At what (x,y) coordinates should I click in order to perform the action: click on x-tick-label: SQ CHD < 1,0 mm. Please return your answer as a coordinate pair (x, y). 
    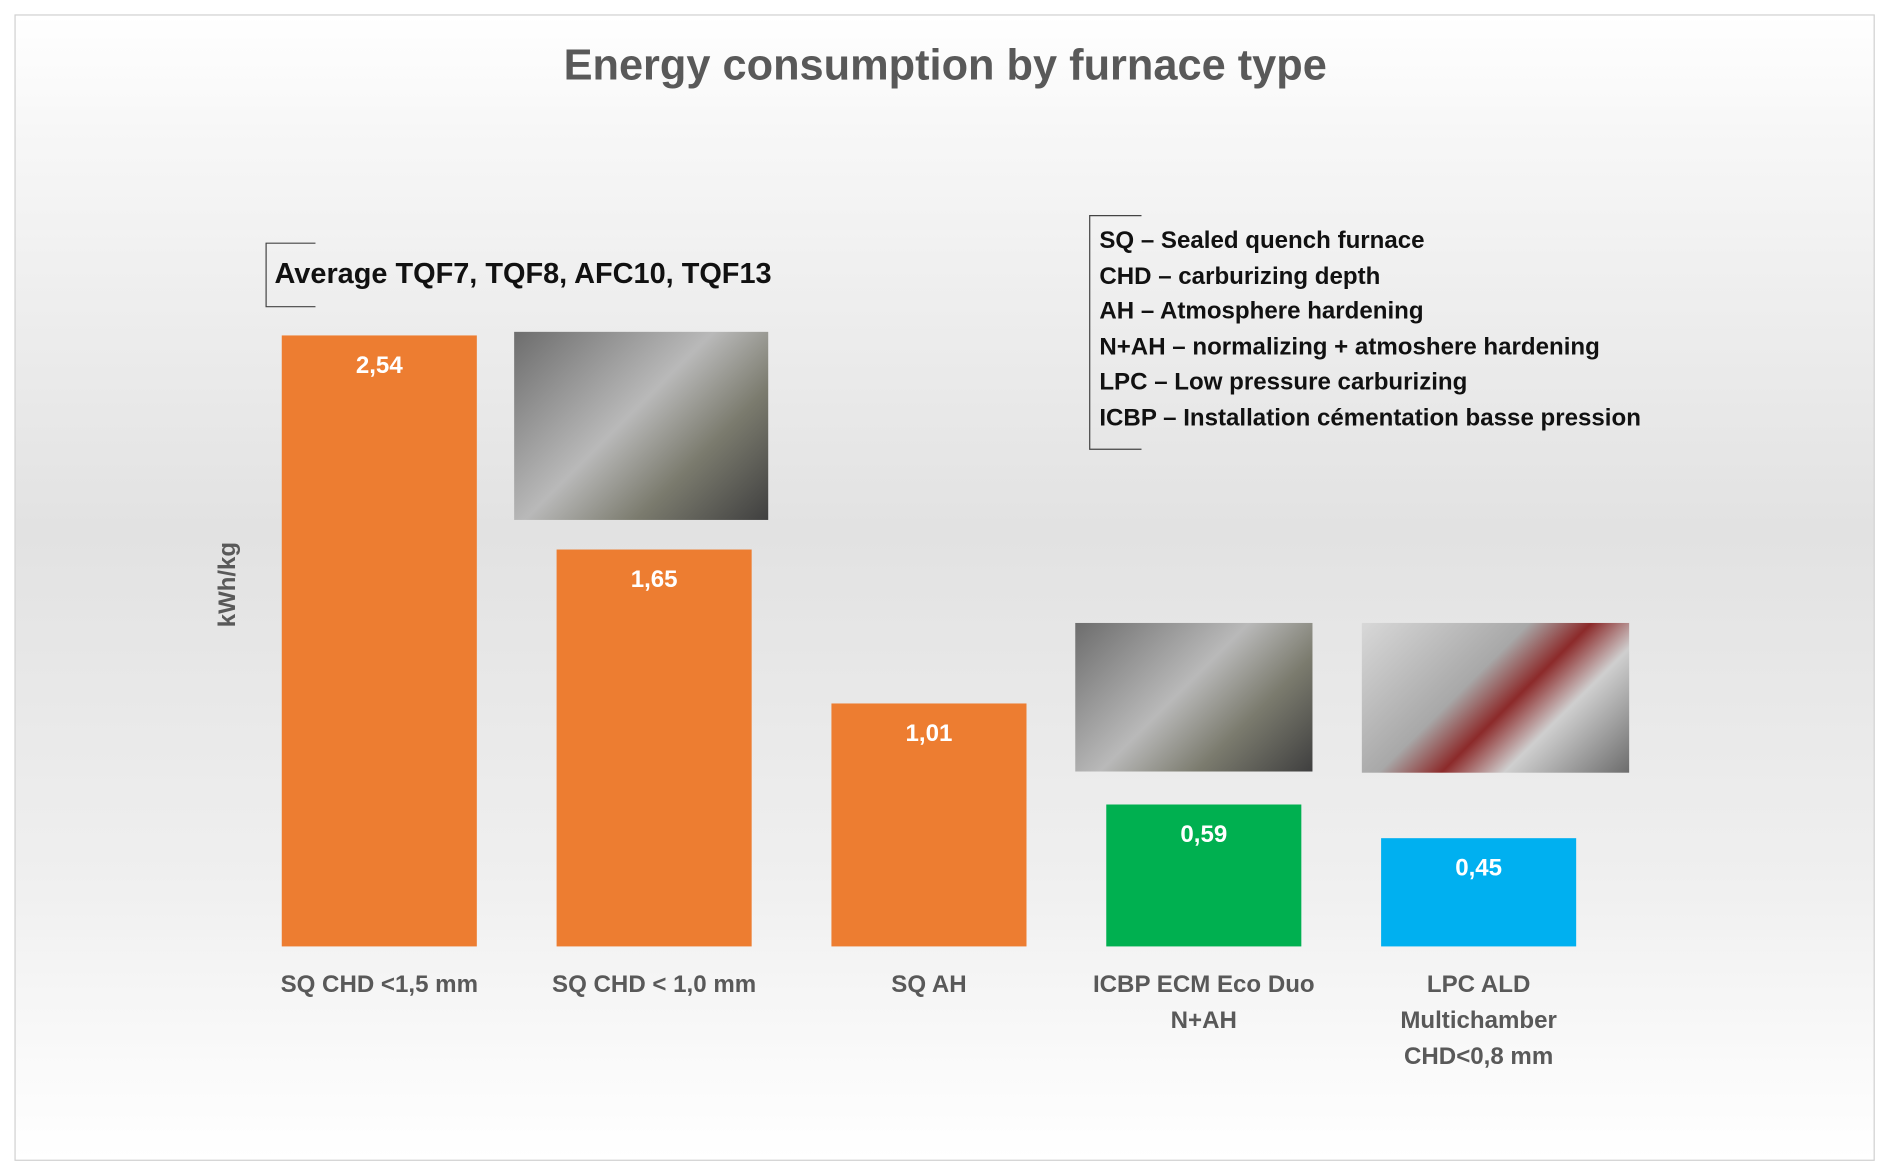
    Looking at the image, I should click on (654, 984).